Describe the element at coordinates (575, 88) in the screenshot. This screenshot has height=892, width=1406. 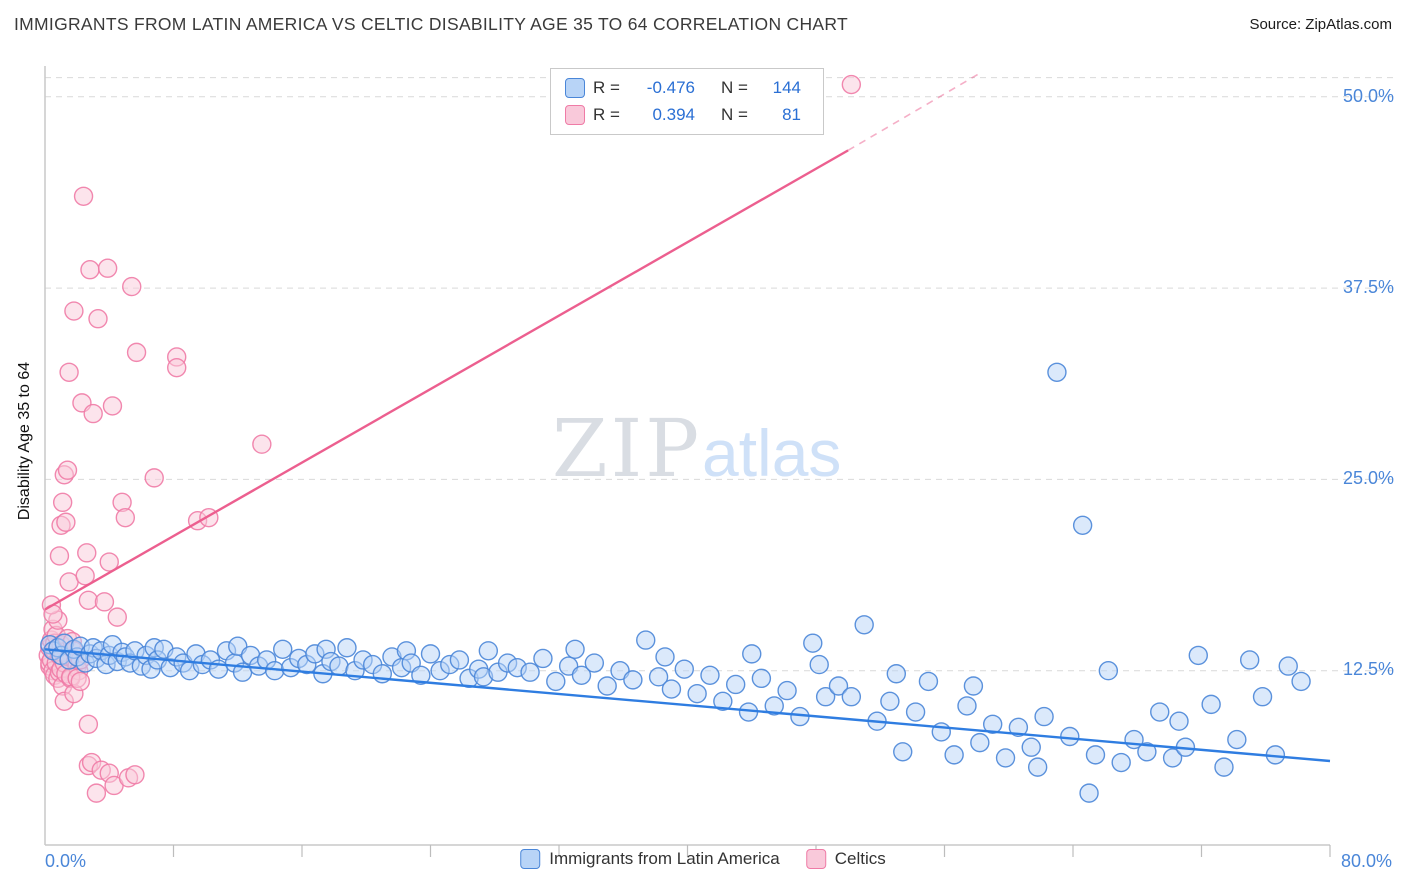
I see `legend-swatch-blue` at that location.